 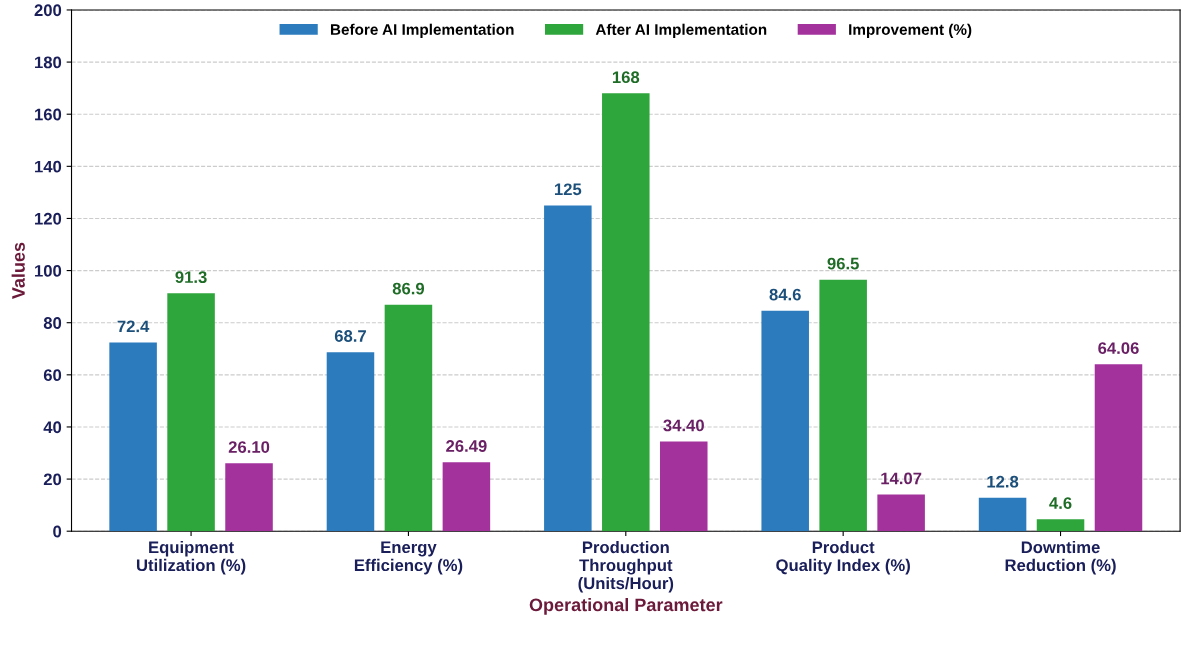 I want to click on data-label: 26.10, so click(x=249, y=447).